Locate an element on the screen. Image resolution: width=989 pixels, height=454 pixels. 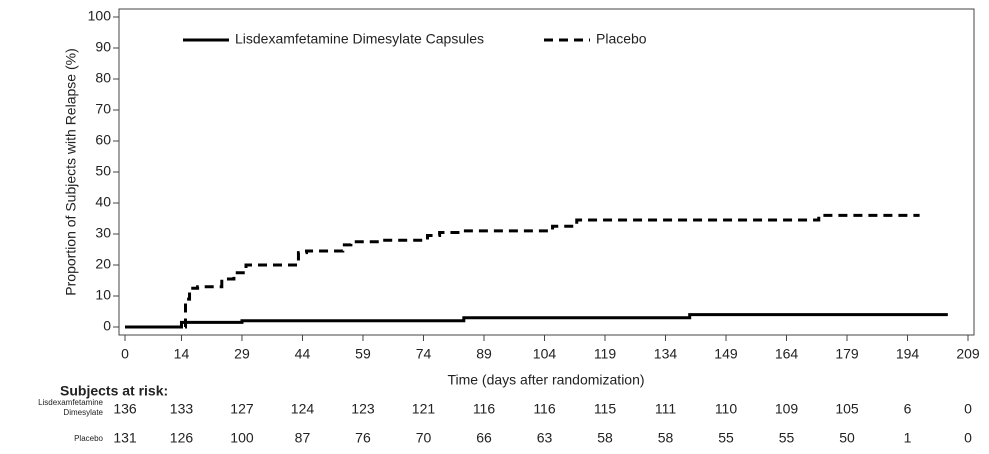
y-tick-label: 90 is located at coordinates (103, 47).